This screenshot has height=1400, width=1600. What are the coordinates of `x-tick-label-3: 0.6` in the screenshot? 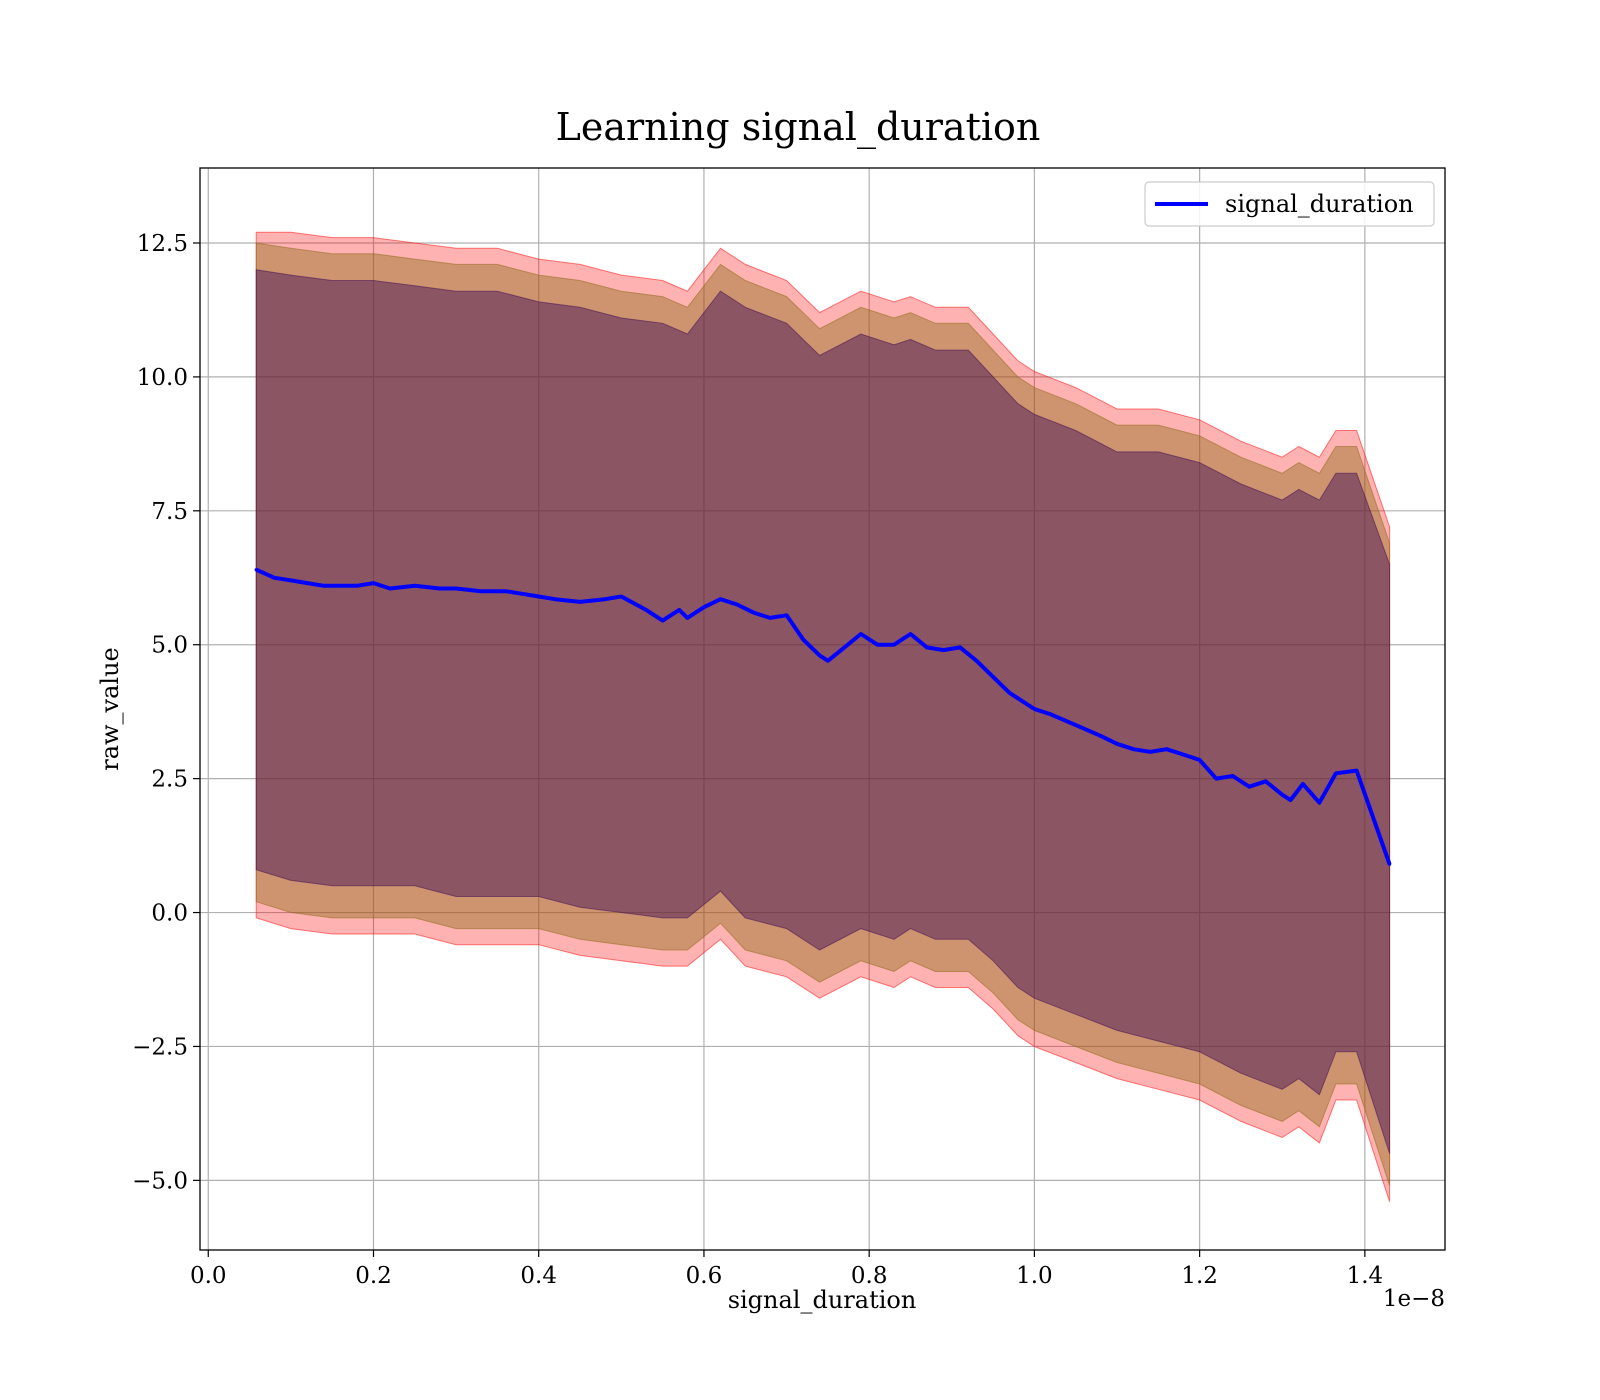 It's located at (704, 1276).